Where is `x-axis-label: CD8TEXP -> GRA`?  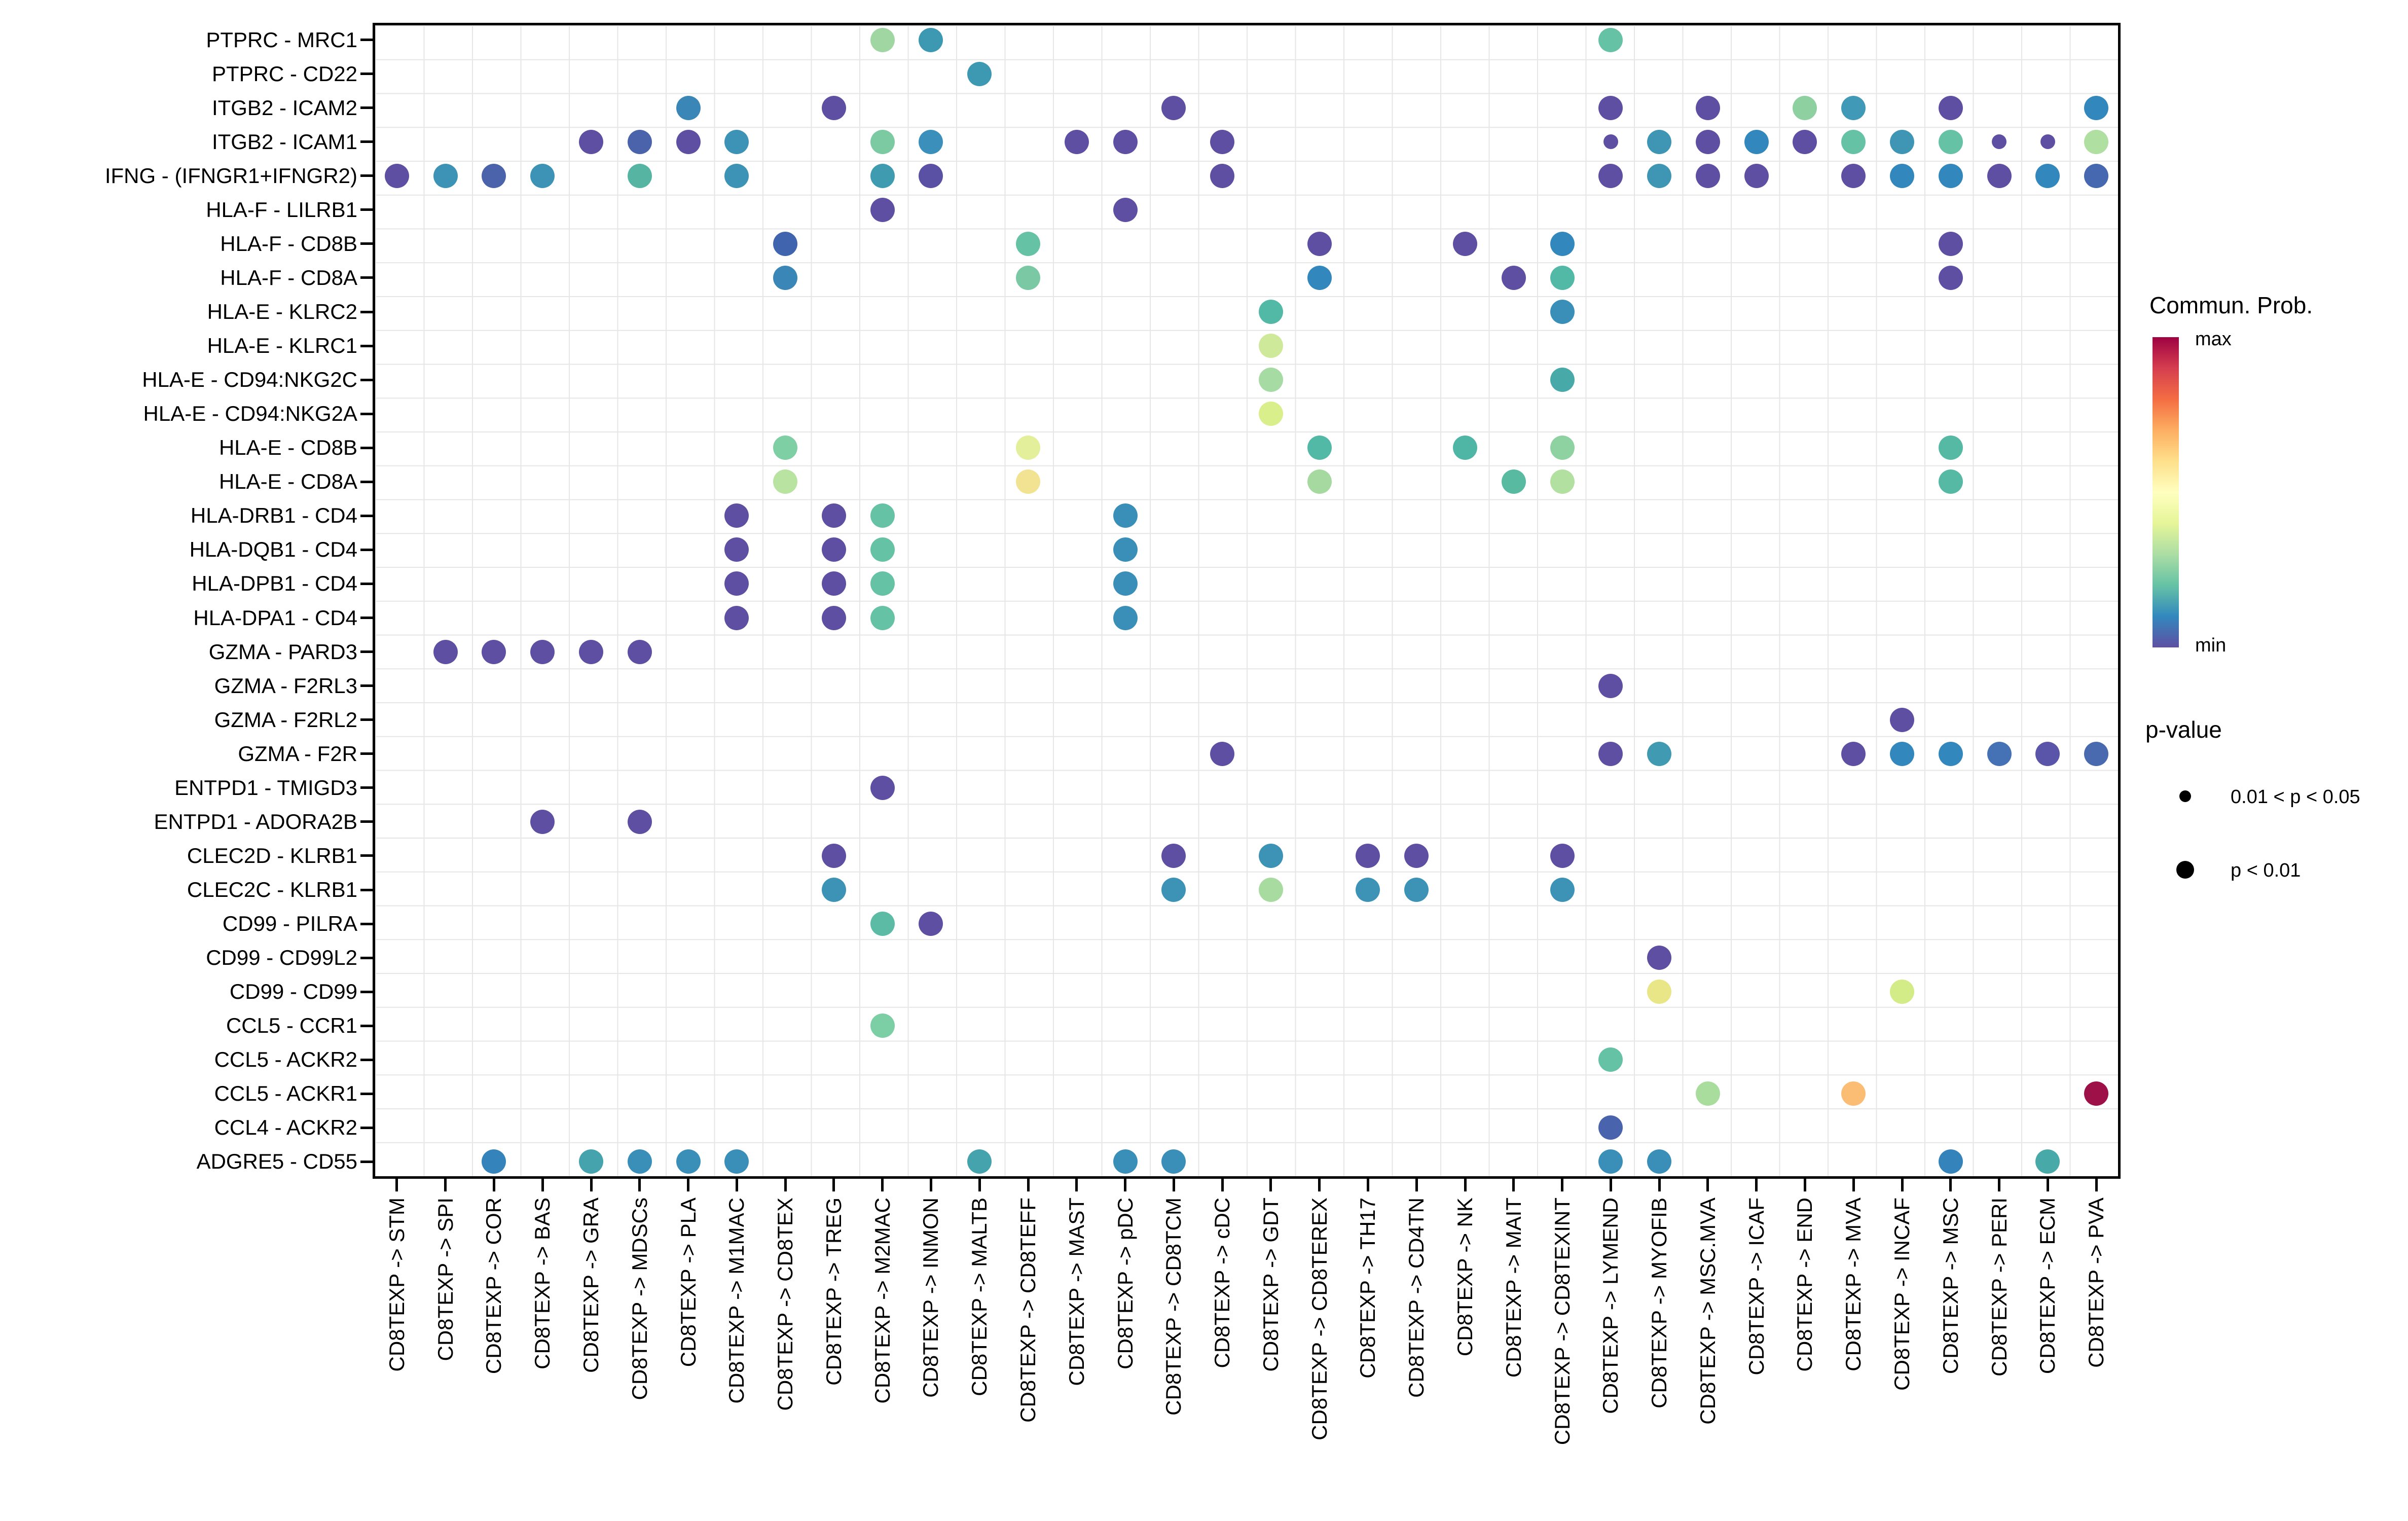 x-axis-label: CD8TEXP -> GRA is located at coordinates (591, 1285).